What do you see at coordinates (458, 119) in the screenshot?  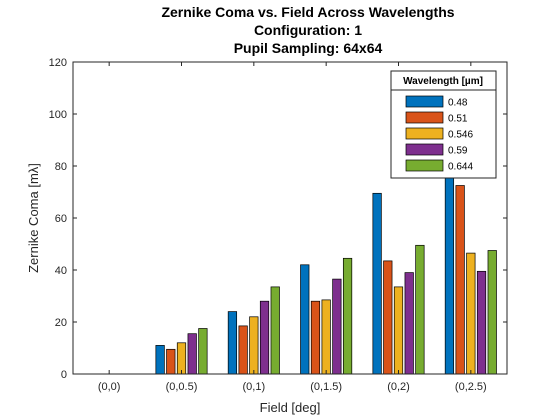 I see `legend-label-0.51: 0.51` at bounding box center [458, 119].